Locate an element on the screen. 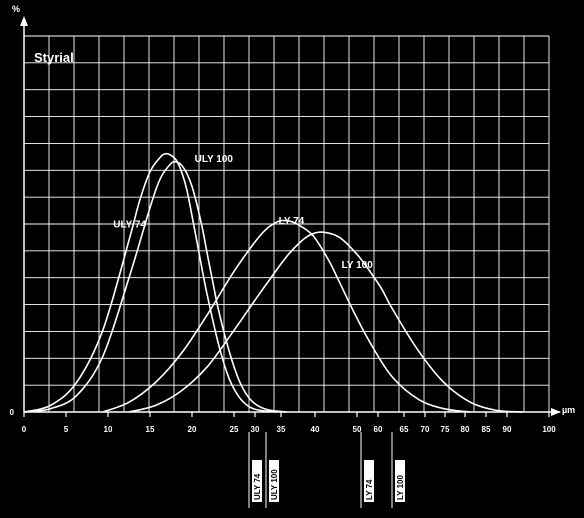 This screenshot has height=518, width=584. x-tick-label: 80 is located at coordinates (465, 429).